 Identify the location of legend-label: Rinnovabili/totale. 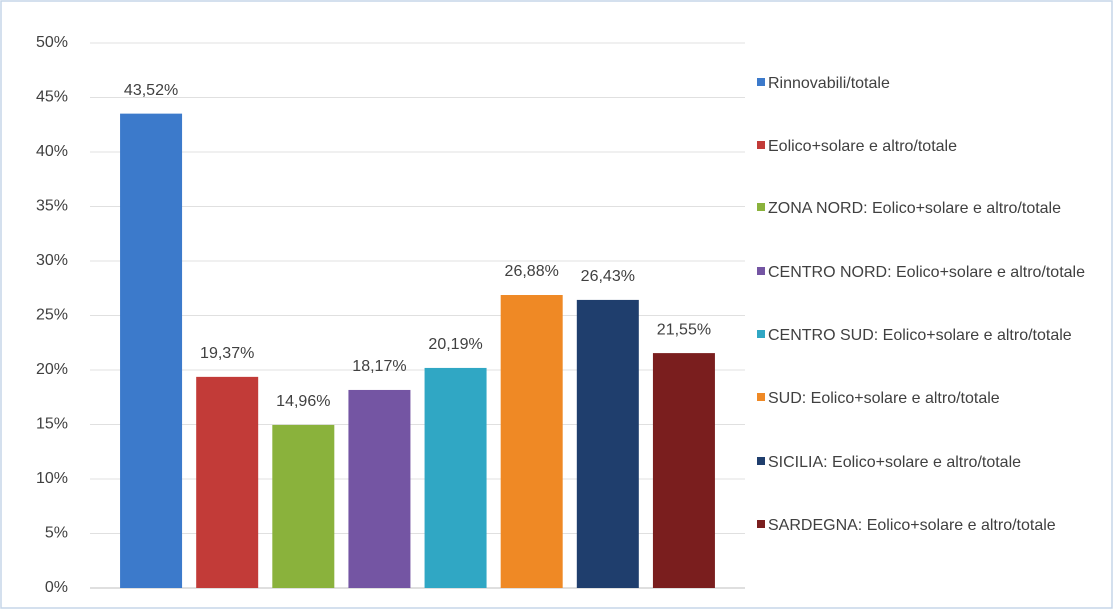
(829, 83).